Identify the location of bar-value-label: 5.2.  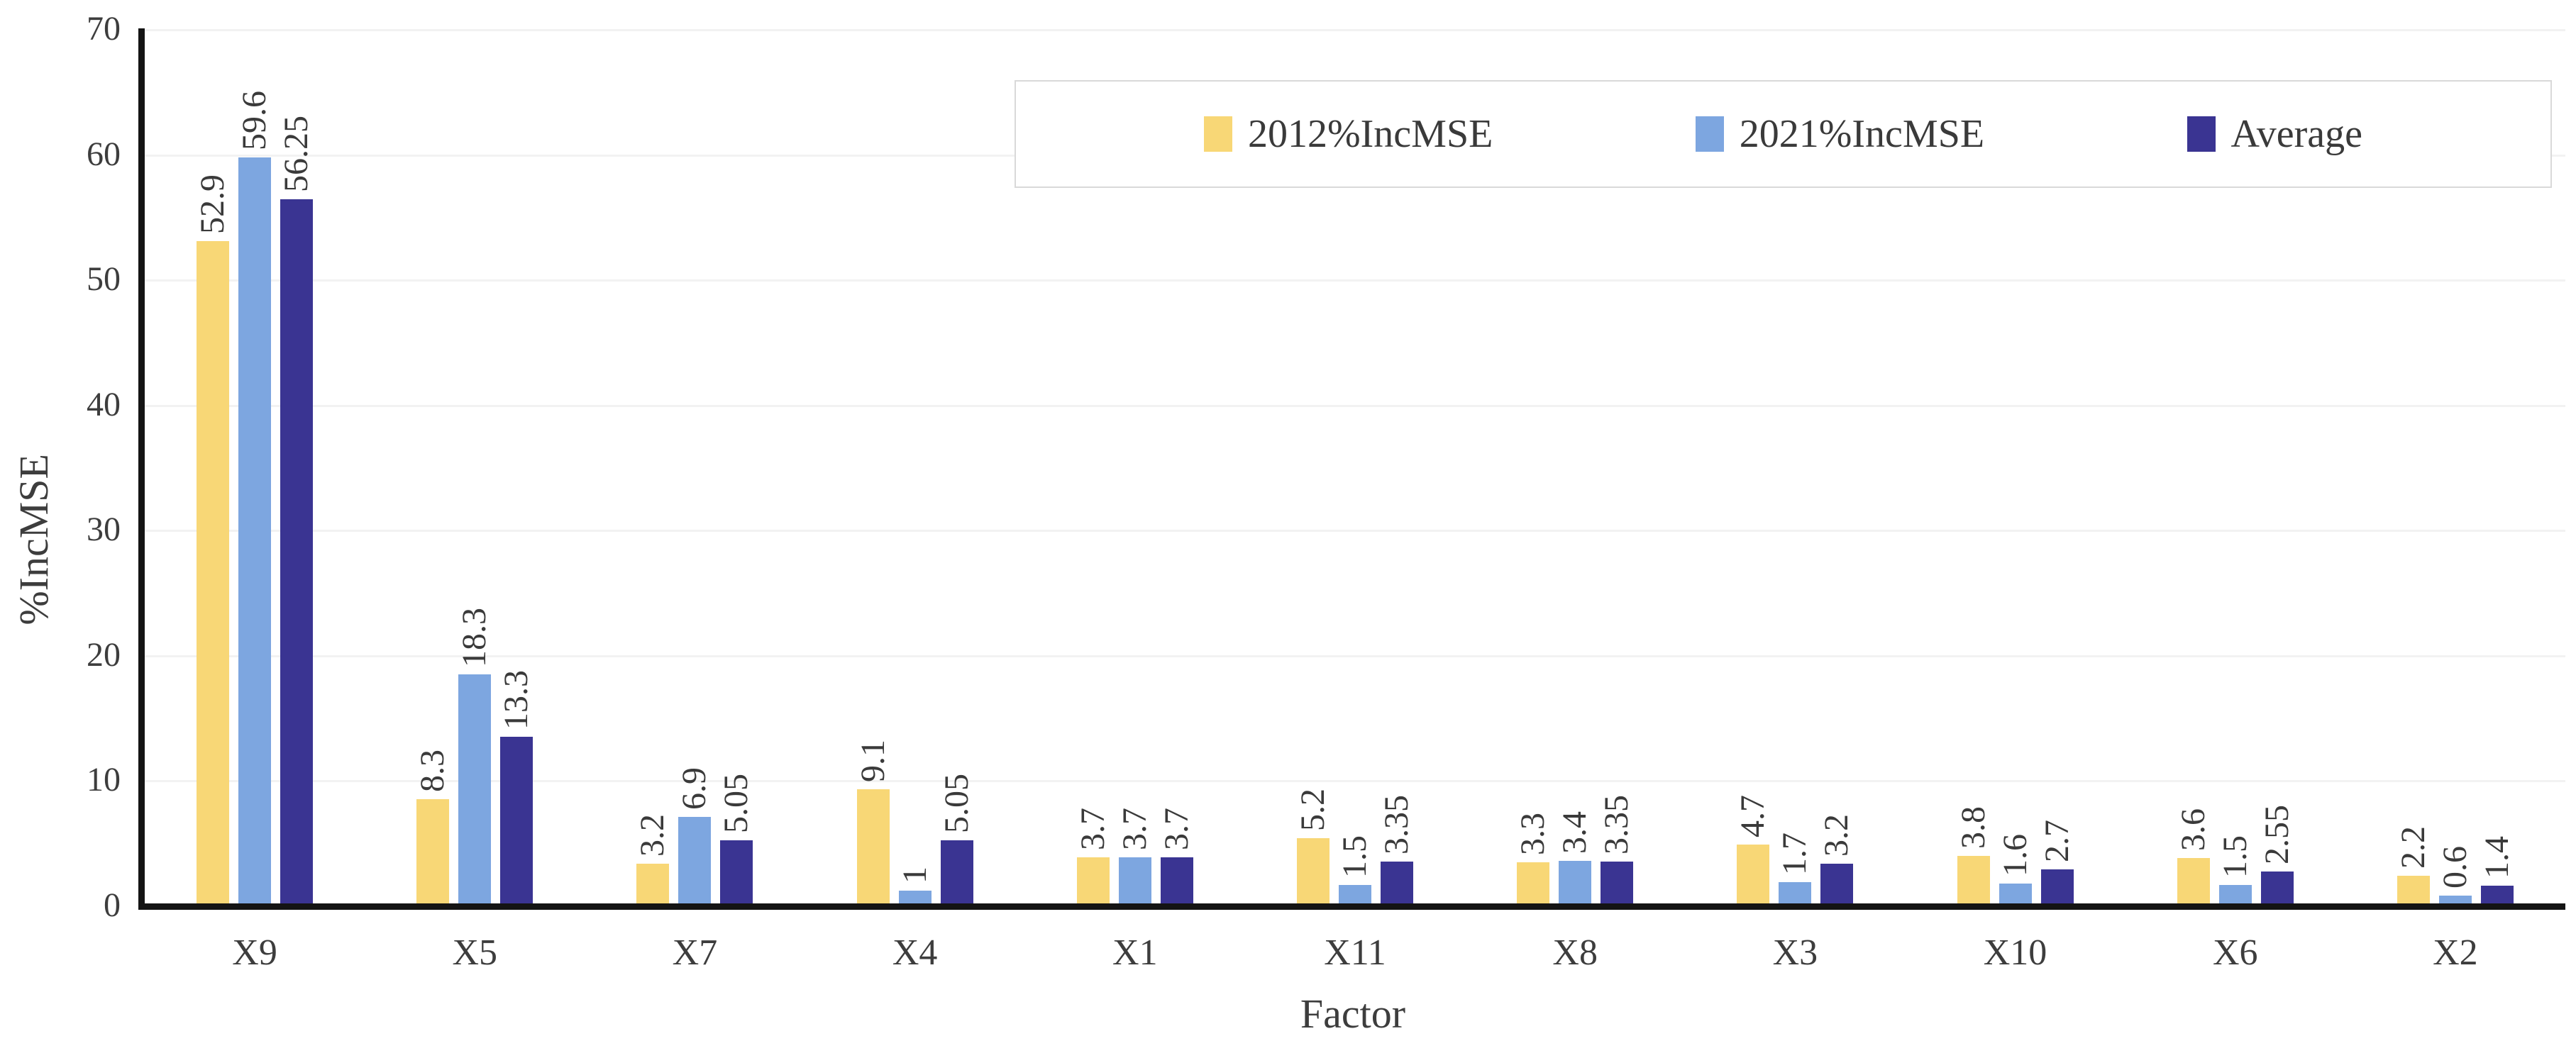
(1312, 810).